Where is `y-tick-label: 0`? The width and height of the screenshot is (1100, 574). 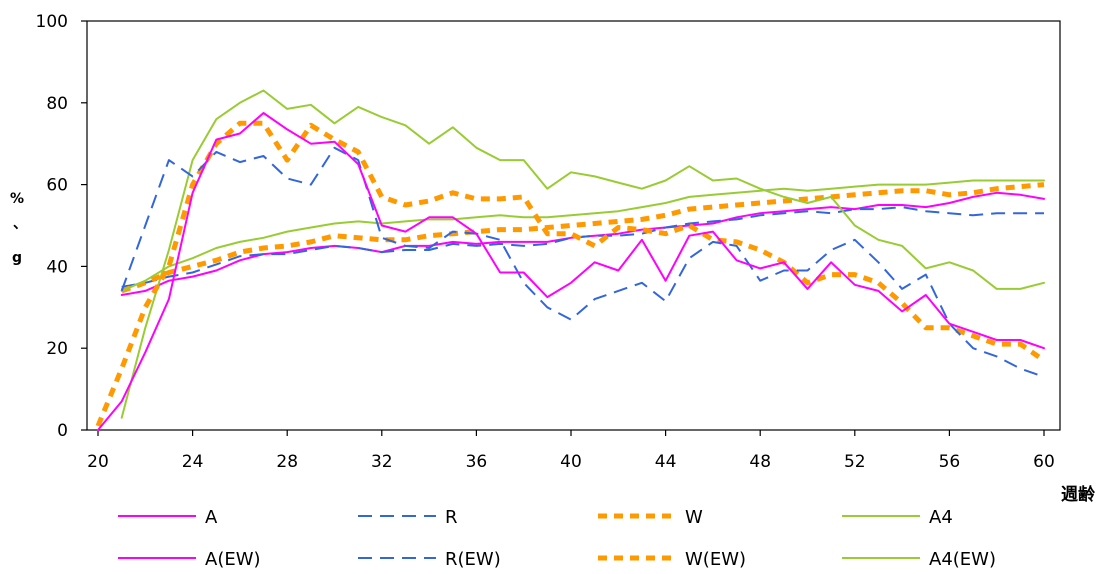 y-tick-label: 0 is located at coordinates (62, 431).